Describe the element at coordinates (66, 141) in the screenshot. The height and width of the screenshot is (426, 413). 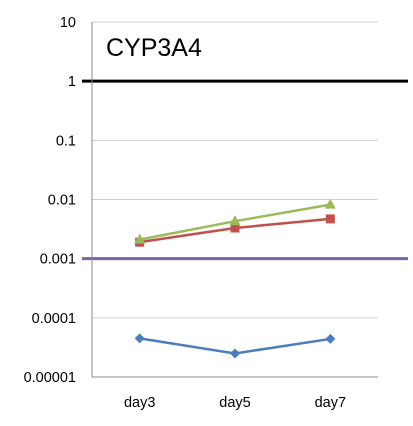
I see `y-tick-label: 0.1` at that location.